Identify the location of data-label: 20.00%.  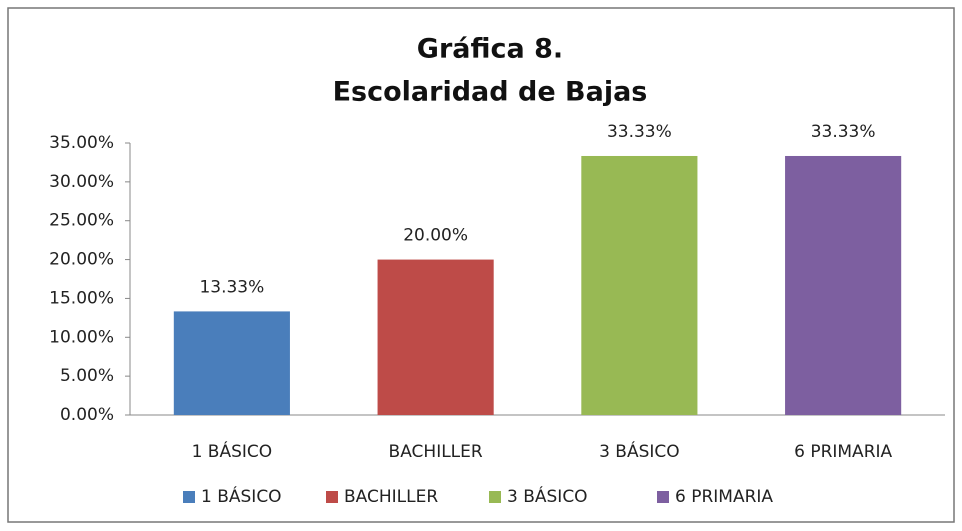
(435, 236).